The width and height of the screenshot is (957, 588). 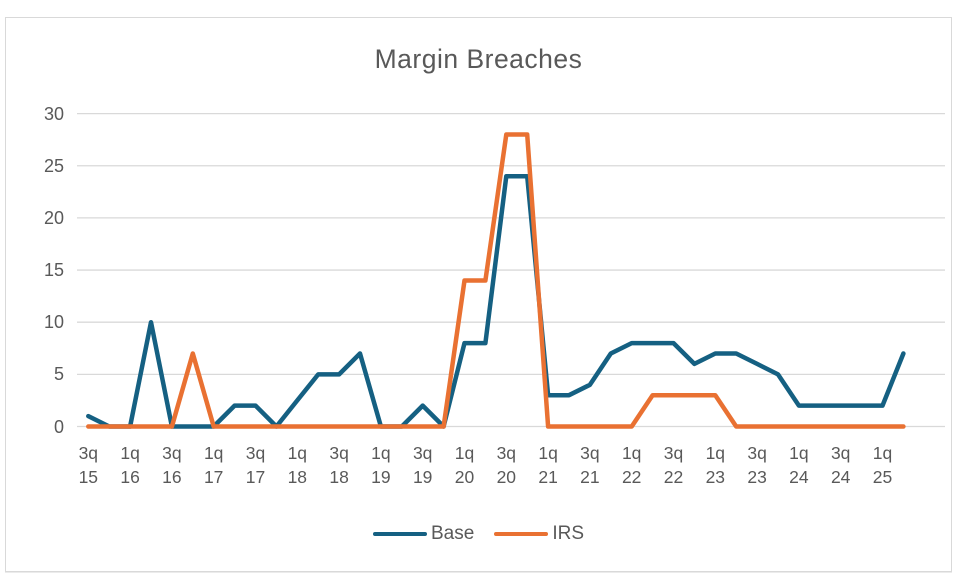 I want to click on base-line-swatch-icon, so click(x=400, y=534).